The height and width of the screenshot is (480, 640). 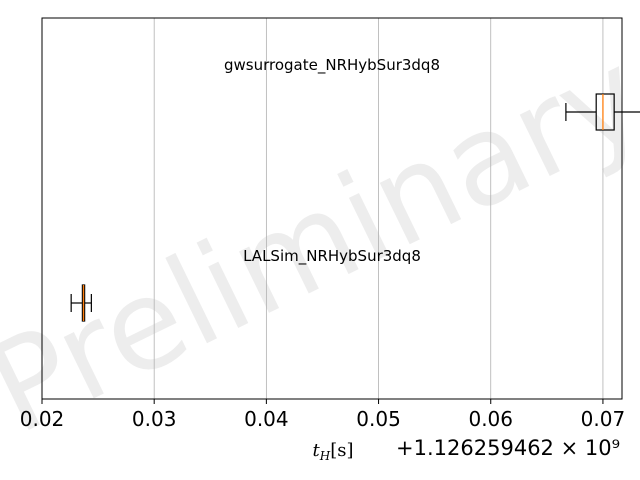 What do you see at coordinates (333, 451) in the screenshot?
I see `x-axis-label: tH[s]` at bounding box center [333, 451].